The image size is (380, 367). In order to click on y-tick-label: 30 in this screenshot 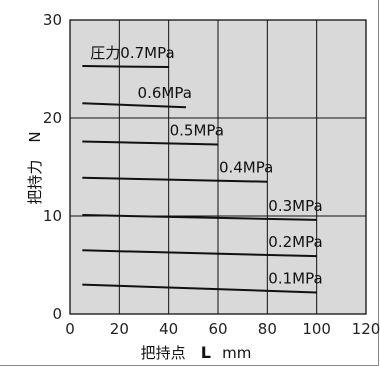, I will do `click(52, 20)`.